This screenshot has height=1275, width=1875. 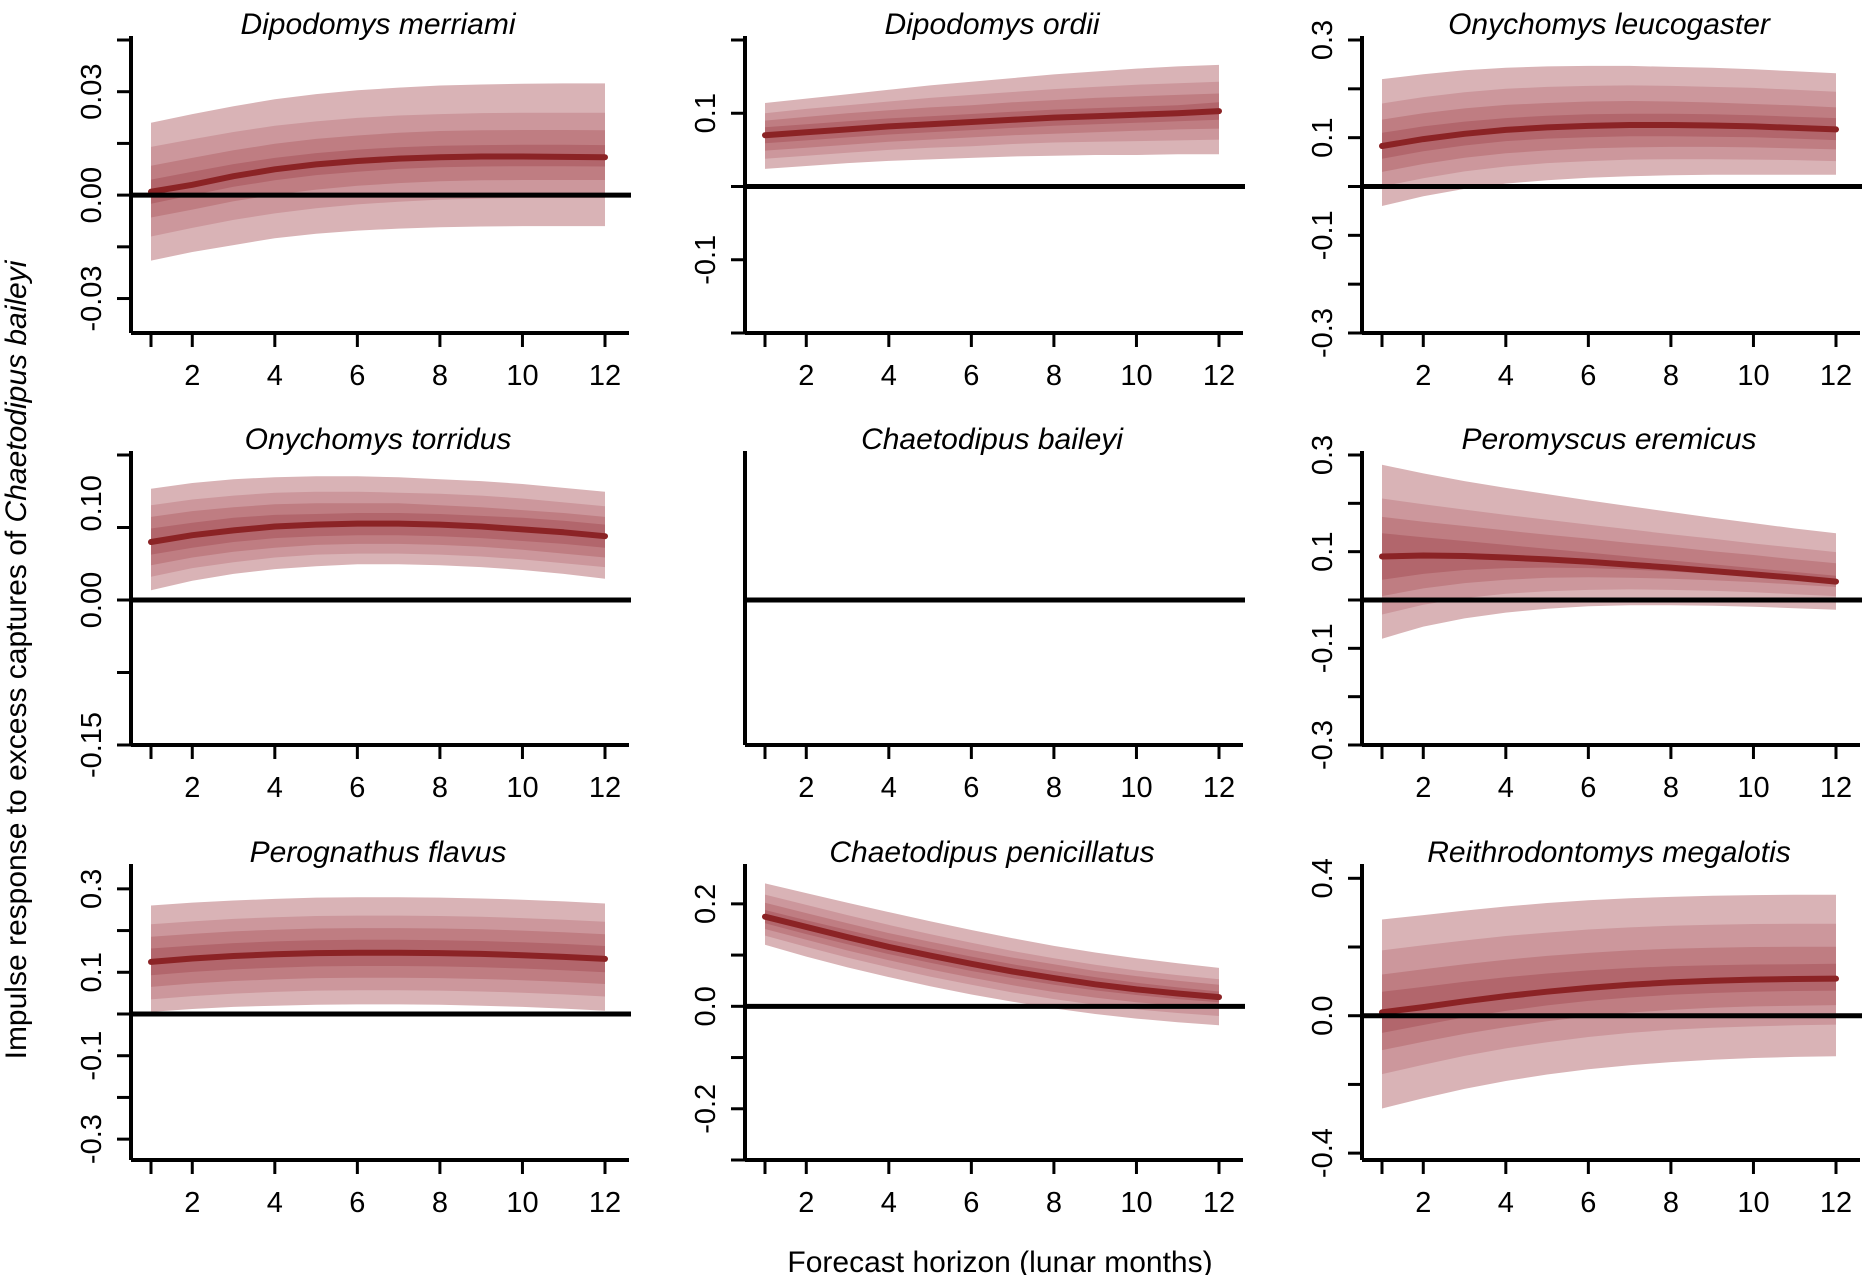 I want to click on panel: Dipodomys ordii 2 4 6 8 10 12 -0.1 0.1, so click(x=967, y=200).